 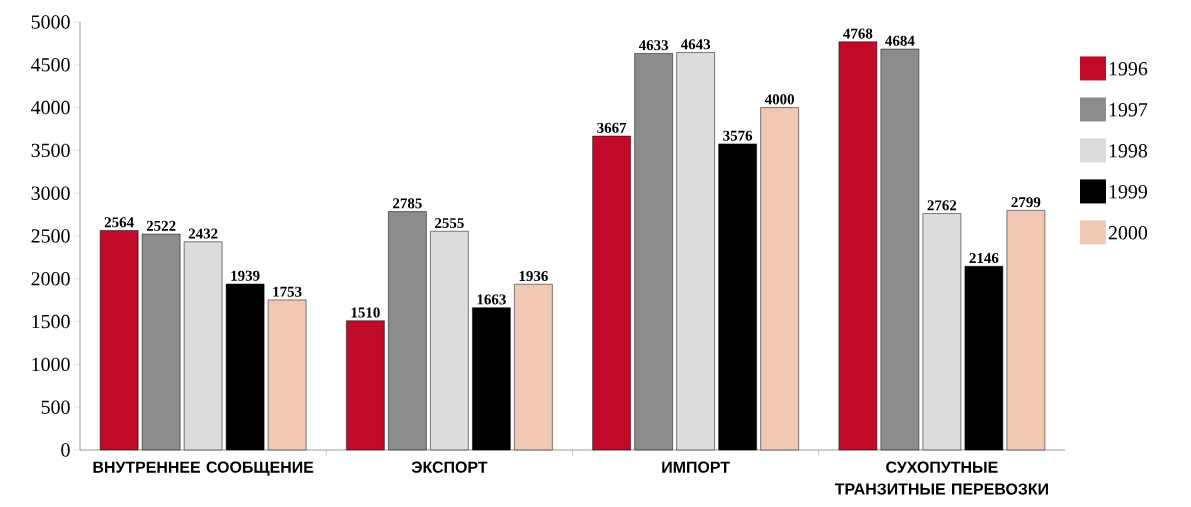 I want to click on data-label: 2432, so click(x=203, y=233).